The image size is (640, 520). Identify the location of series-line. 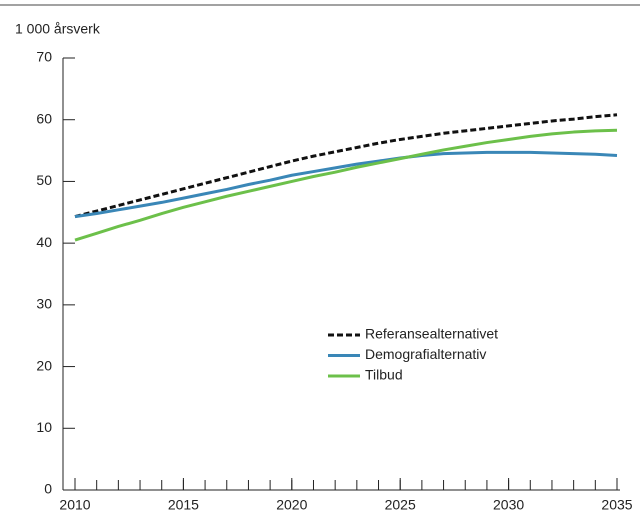
(346, 184).